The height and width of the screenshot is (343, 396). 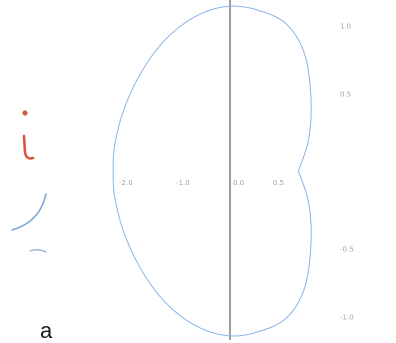 I want to click on y-tick-label: 0.5, so click(x=345, y=94).